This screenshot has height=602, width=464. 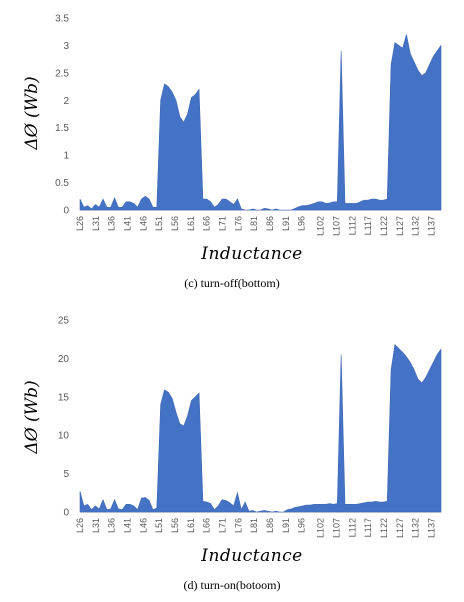 I want to click on y-tick-label: 20, so click(x=64, y=359).